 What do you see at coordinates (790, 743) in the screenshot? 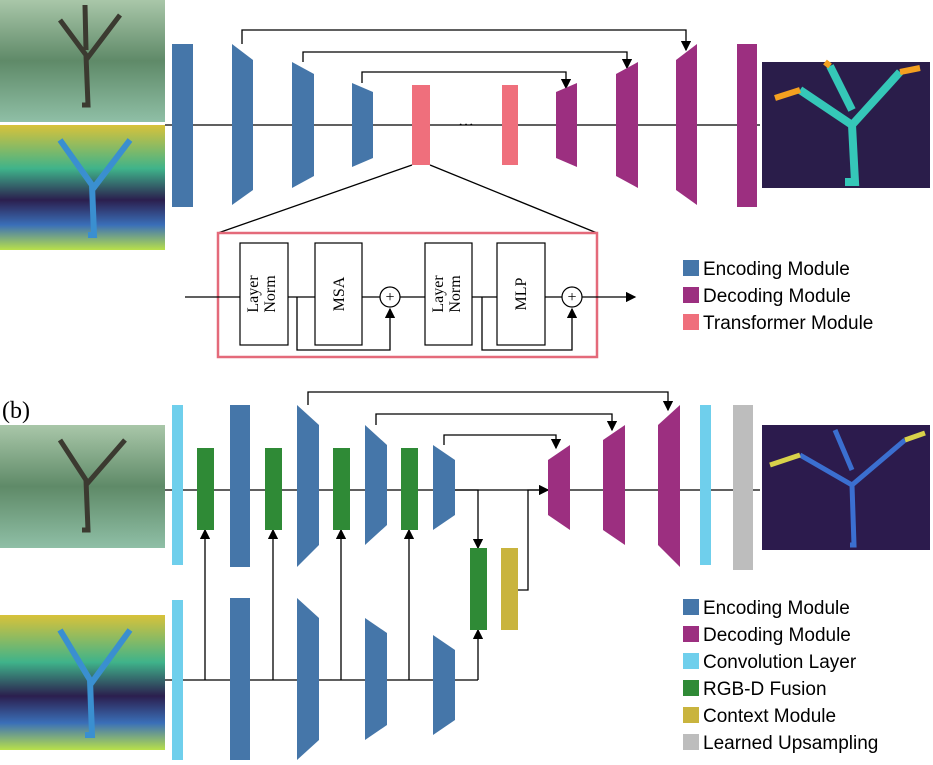
I see `legend-label: Learned Upsampling` at bounding box center [790, 743].